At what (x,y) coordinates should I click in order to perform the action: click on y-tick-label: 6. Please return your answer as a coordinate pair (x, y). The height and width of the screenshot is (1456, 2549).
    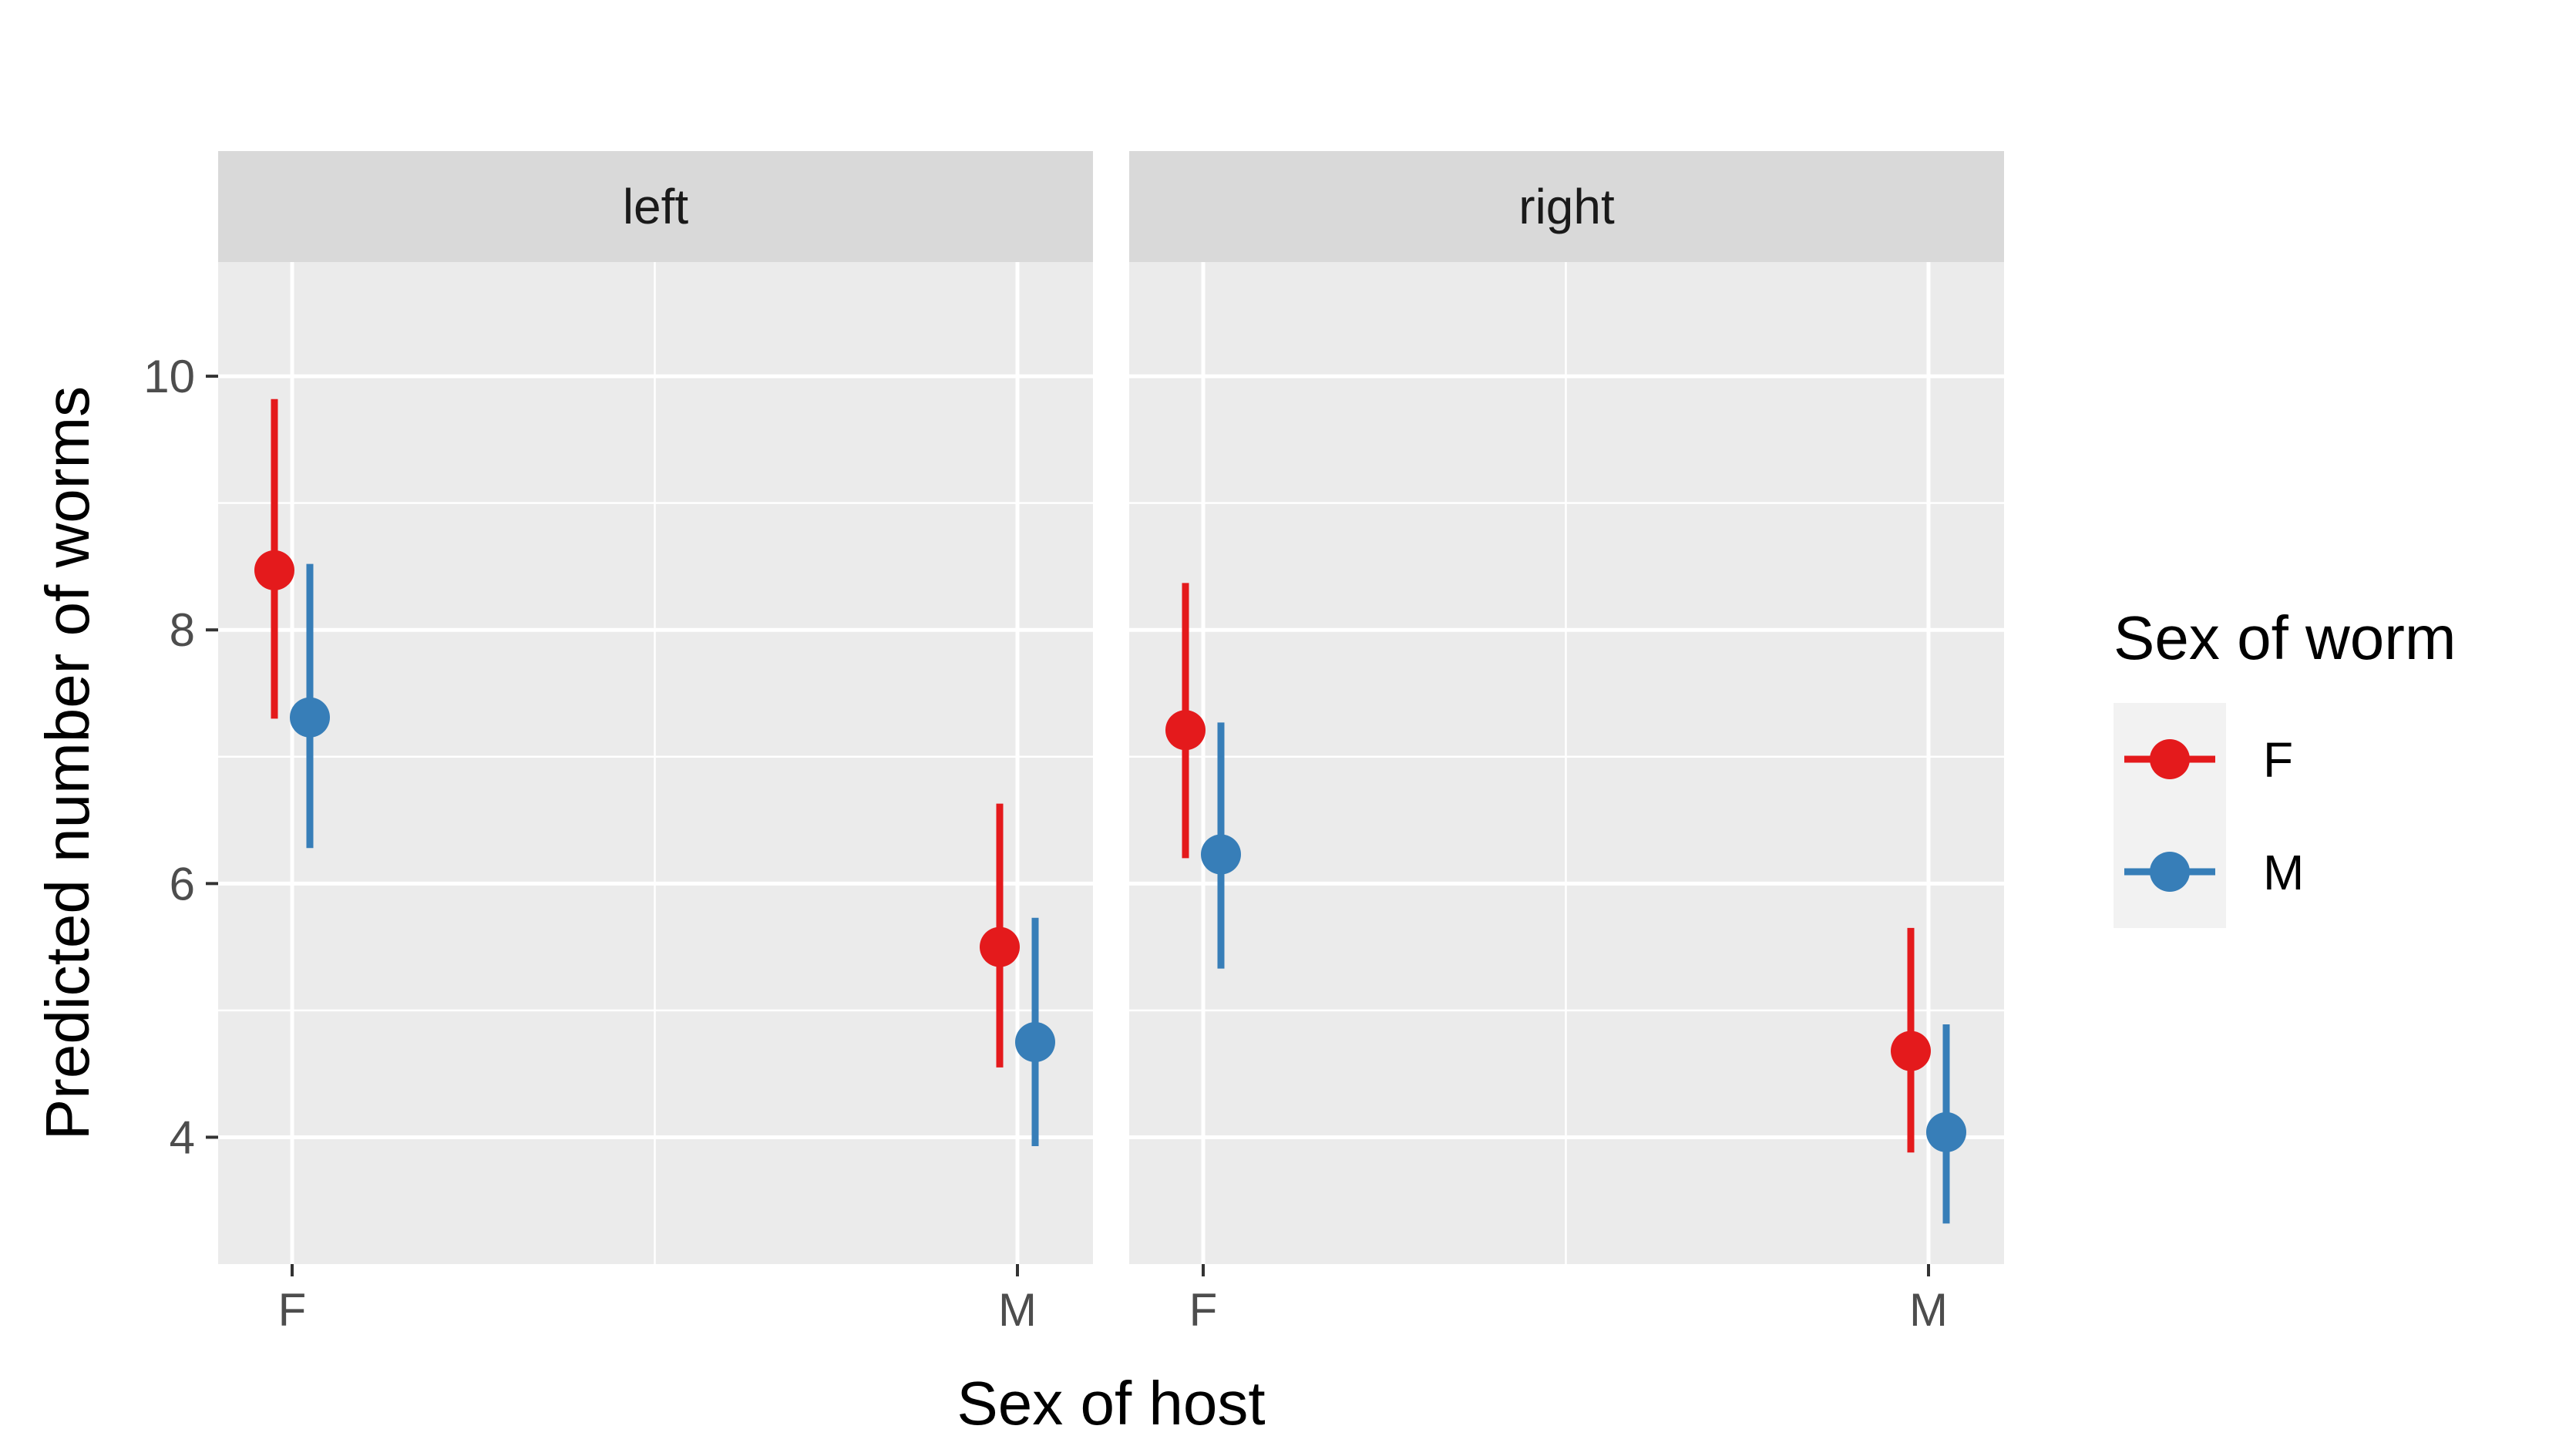
    Looking at the image, I should click on (183, 884).